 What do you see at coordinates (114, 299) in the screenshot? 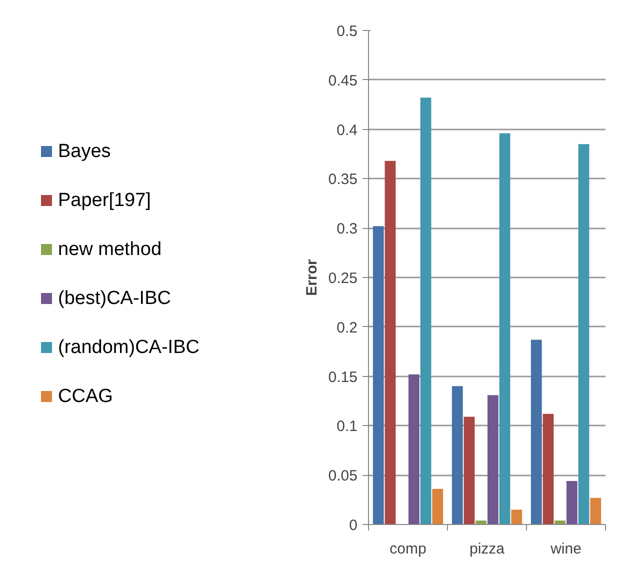
I see `legend-label: (best)CA-IBC` at bounding box center [114, 299].